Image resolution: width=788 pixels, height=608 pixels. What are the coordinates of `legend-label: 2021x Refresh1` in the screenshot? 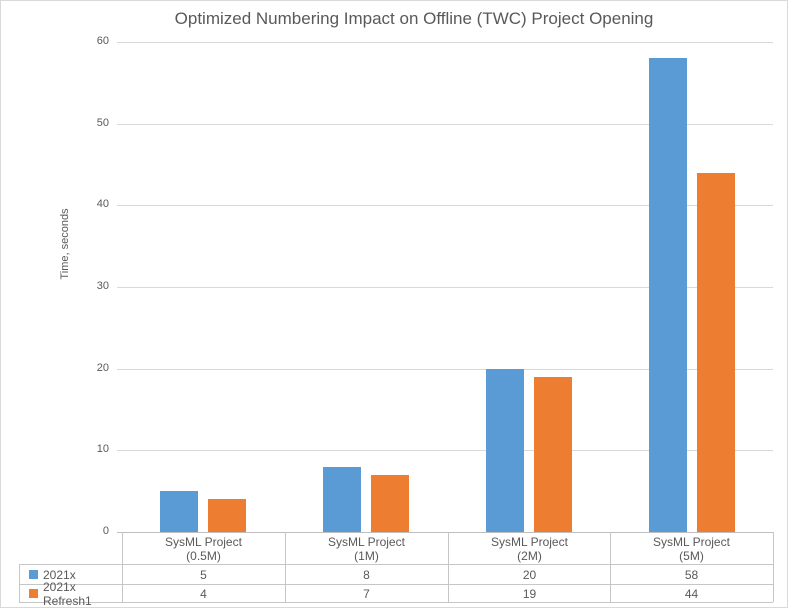 It's located at (67, 593).